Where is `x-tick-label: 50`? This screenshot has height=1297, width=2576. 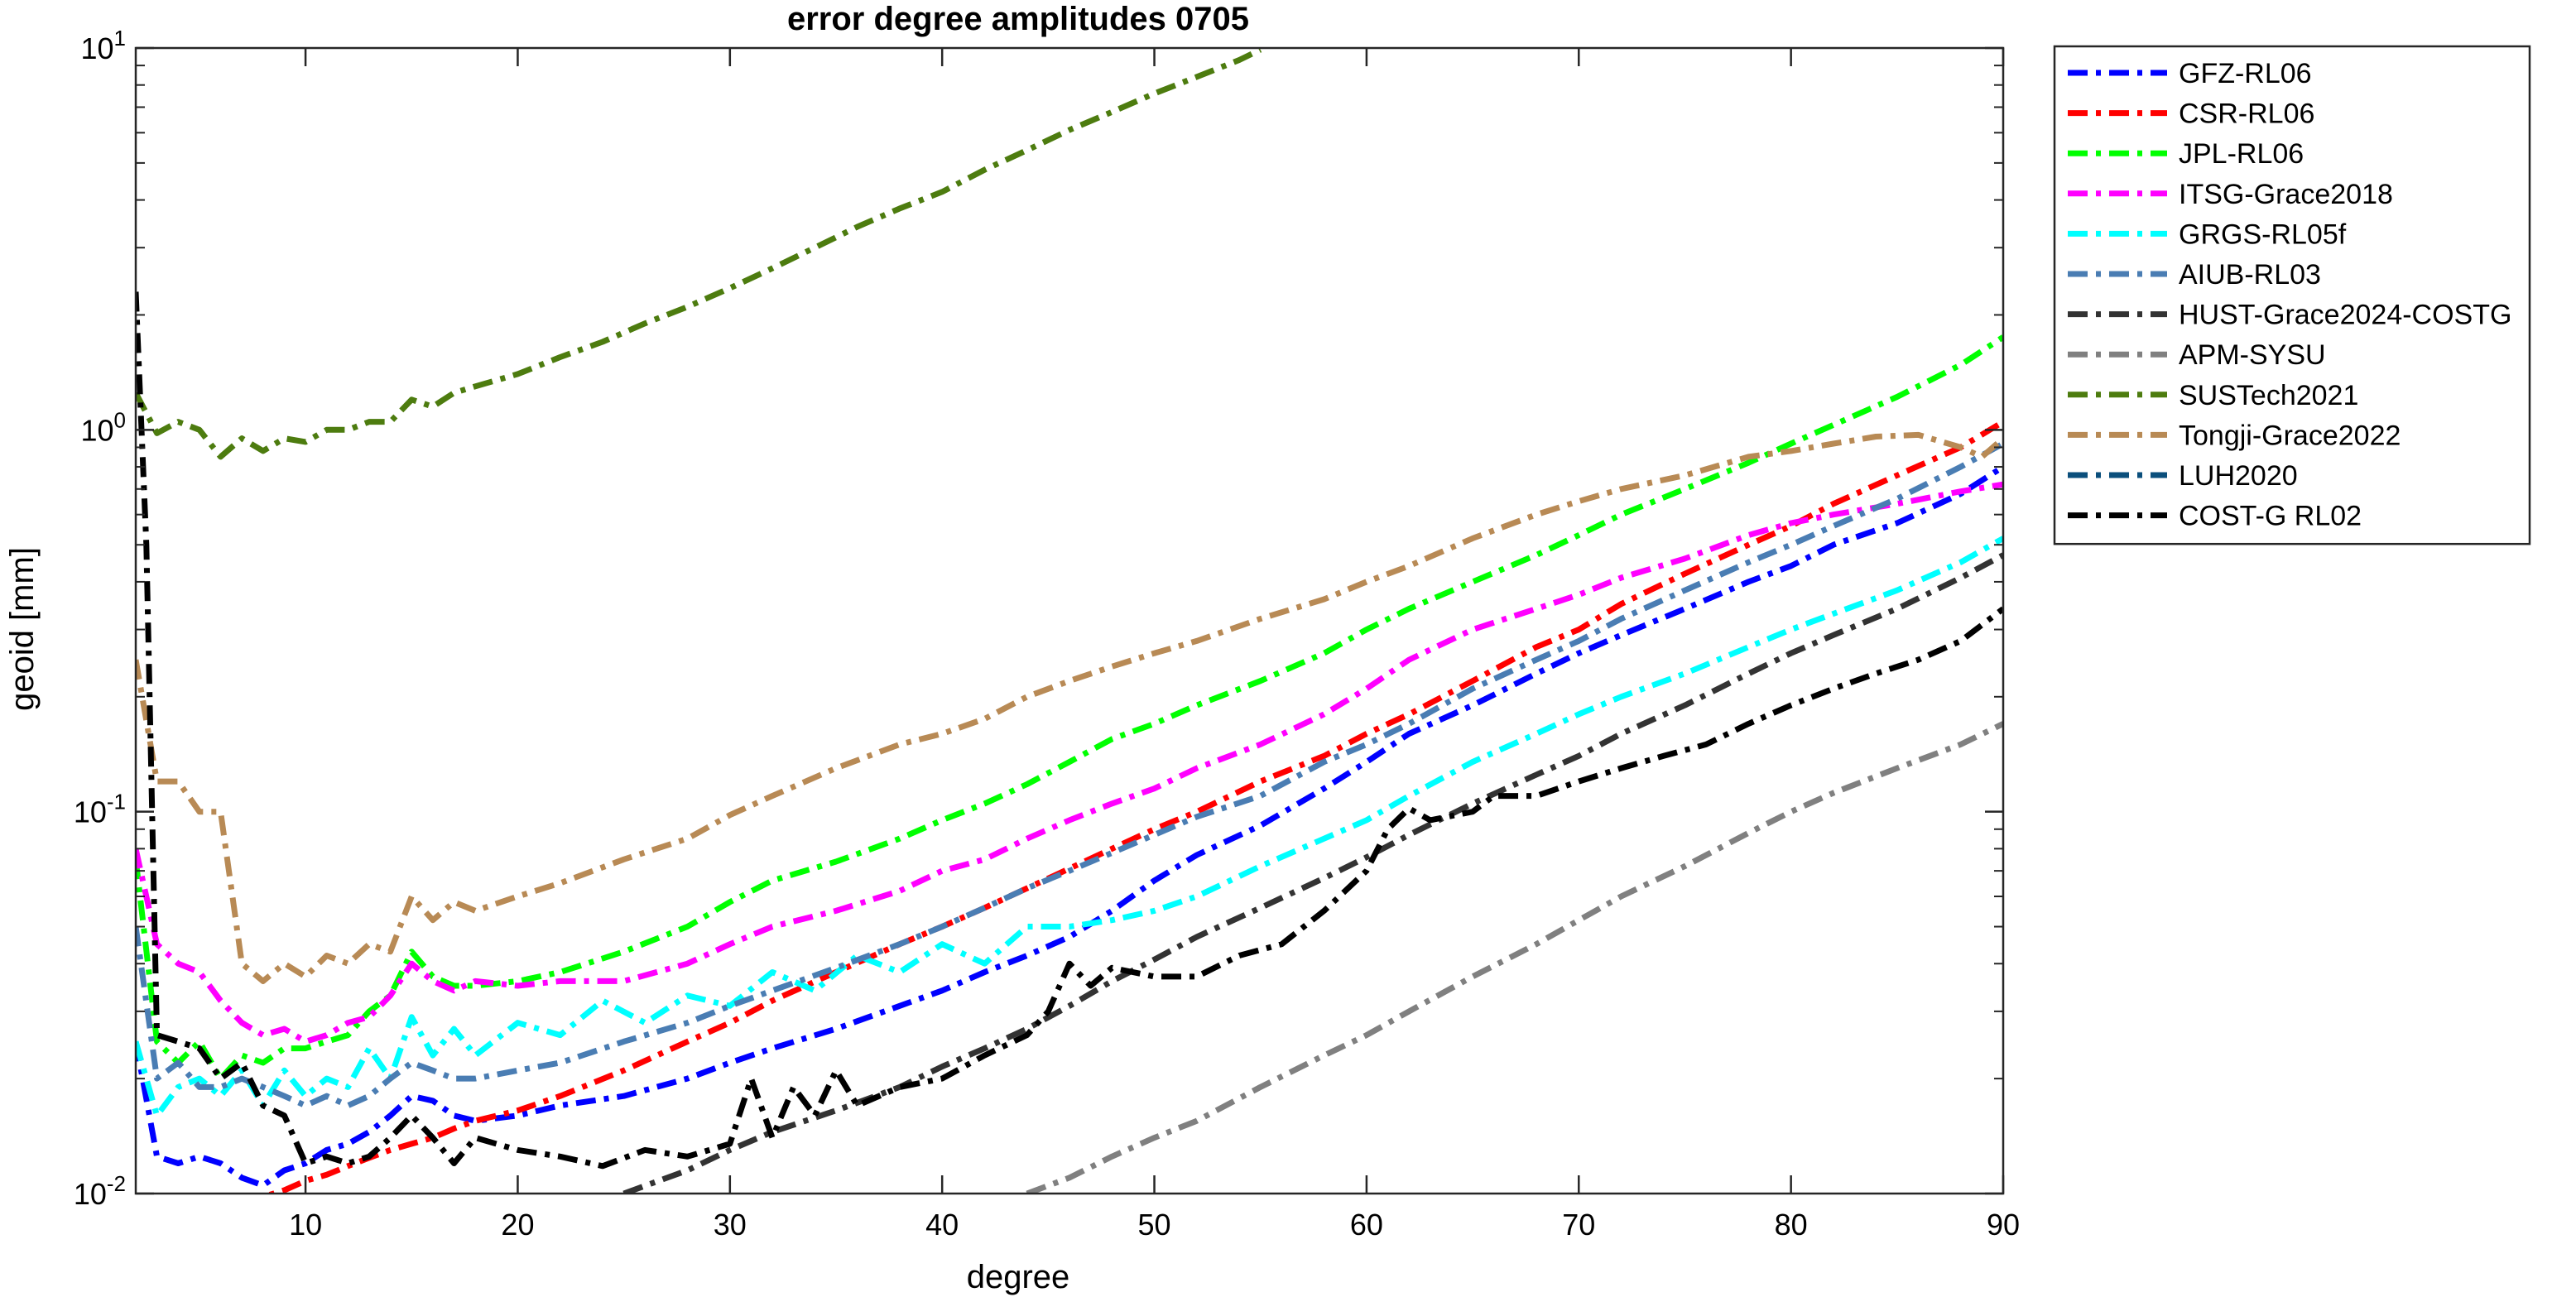 x-tick-label: 50 is located at coordinates (1154, 1225).